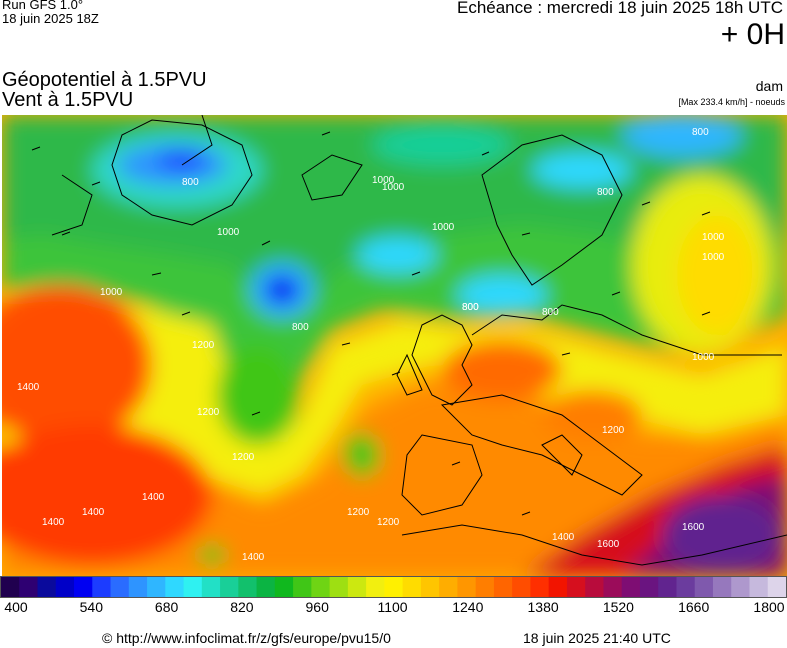 This screenshot has height=648, width=787. Describe the element at coordinates (618, 607) in the screenshot. I see `color-scale-tick-label: 1520` at that location.